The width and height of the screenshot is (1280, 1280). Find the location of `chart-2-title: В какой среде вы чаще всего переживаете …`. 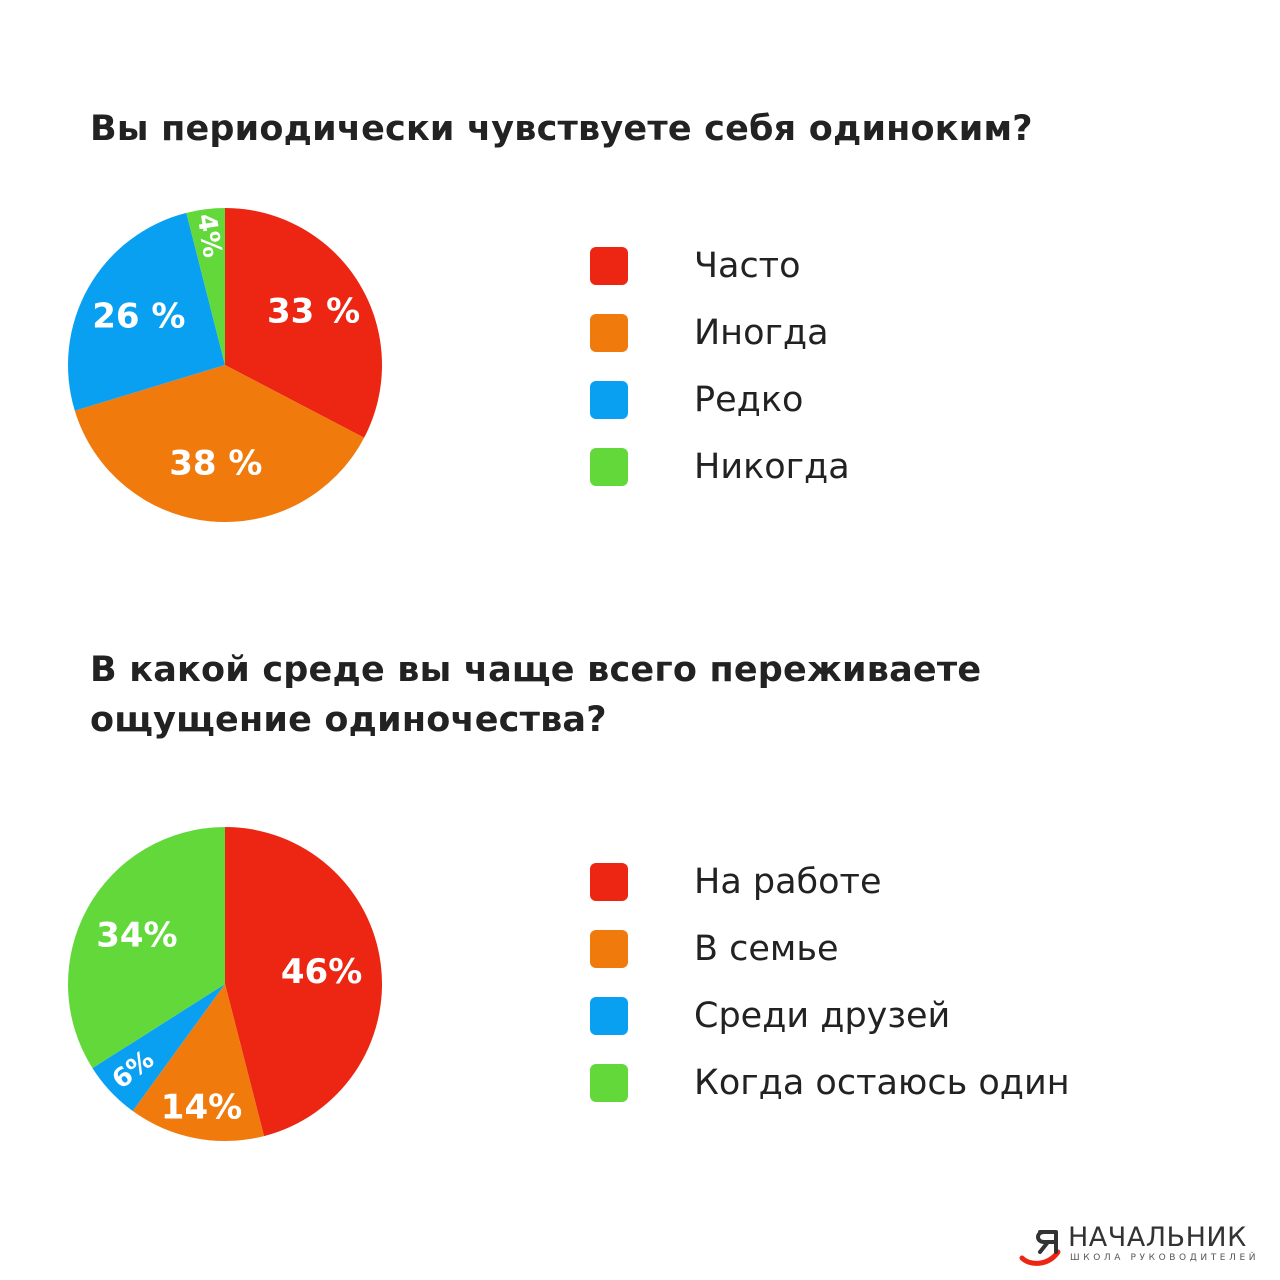

chart-2-title: В какой среде вы чаще всего переживаете … is located at coordinates (536, 695).